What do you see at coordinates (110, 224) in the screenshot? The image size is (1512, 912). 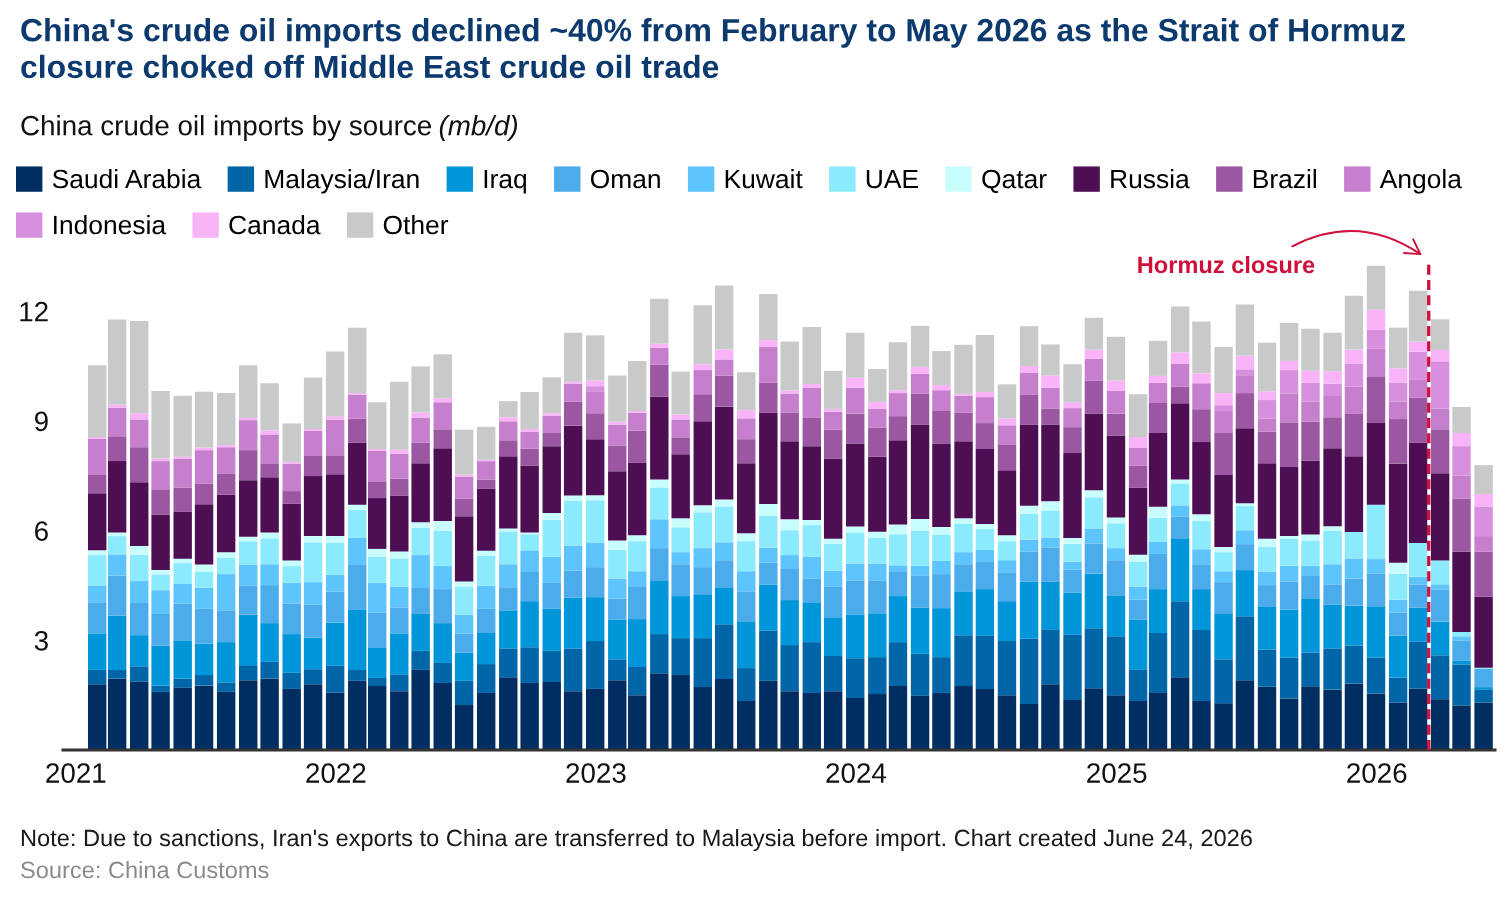 I see `legend-label: Indonesia` at bounding box center [110, 224].